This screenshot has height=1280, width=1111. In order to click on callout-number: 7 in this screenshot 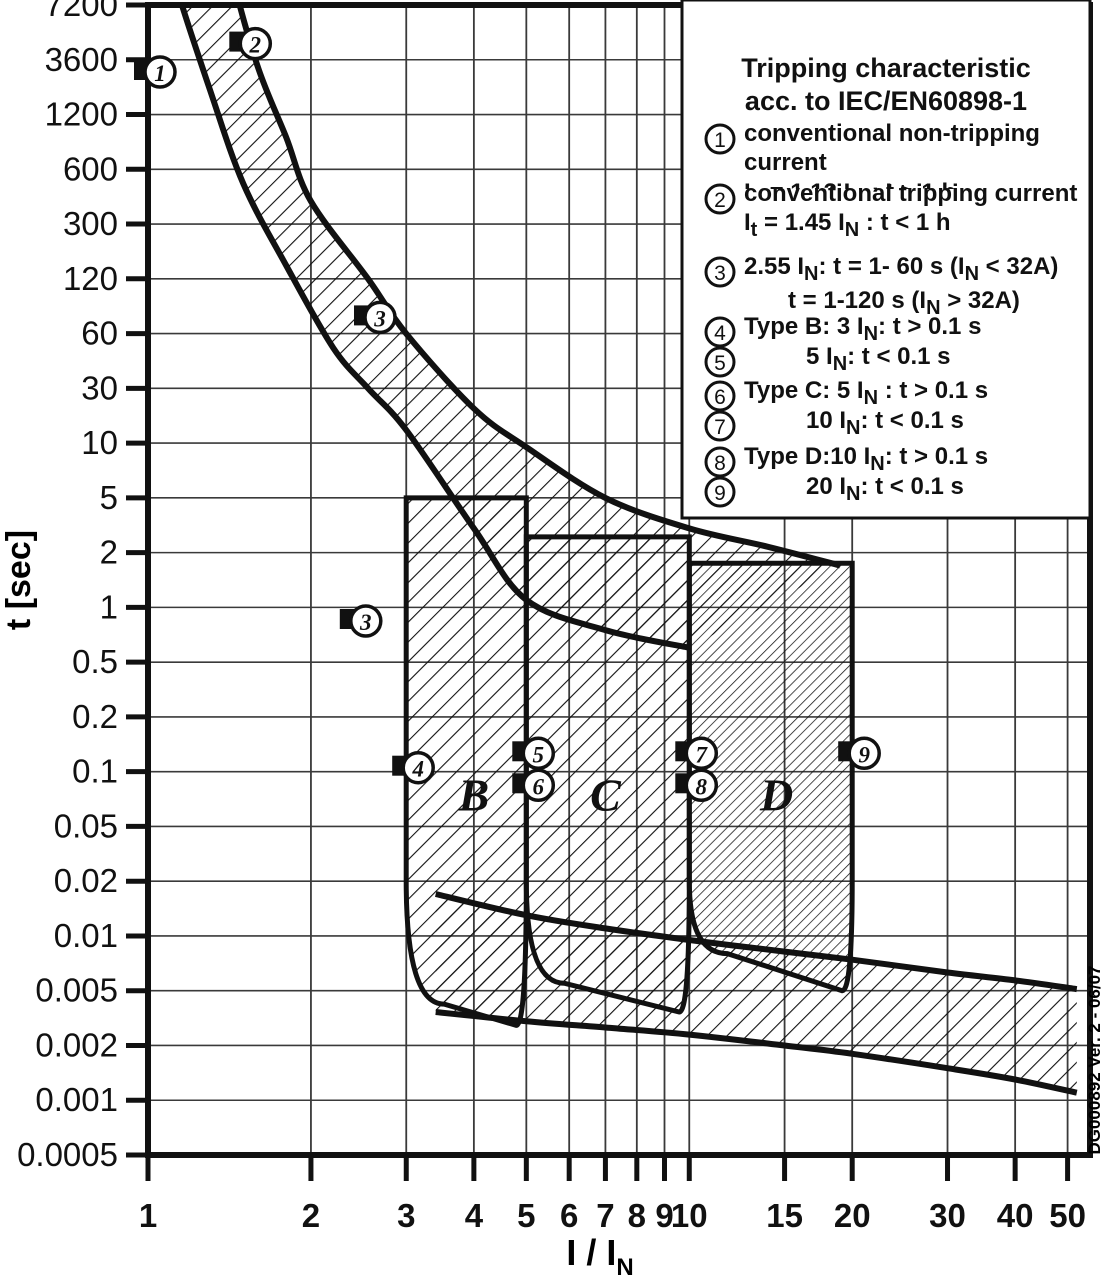, I will do `click(702, 754)`.